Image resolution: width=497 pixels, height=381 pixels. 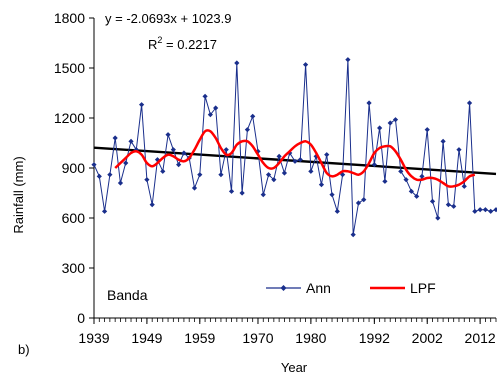 What do you see at coordinates (294, 367) in the screenshot?
I see `x-axis-title: Year` at bounding box center [294, 367].